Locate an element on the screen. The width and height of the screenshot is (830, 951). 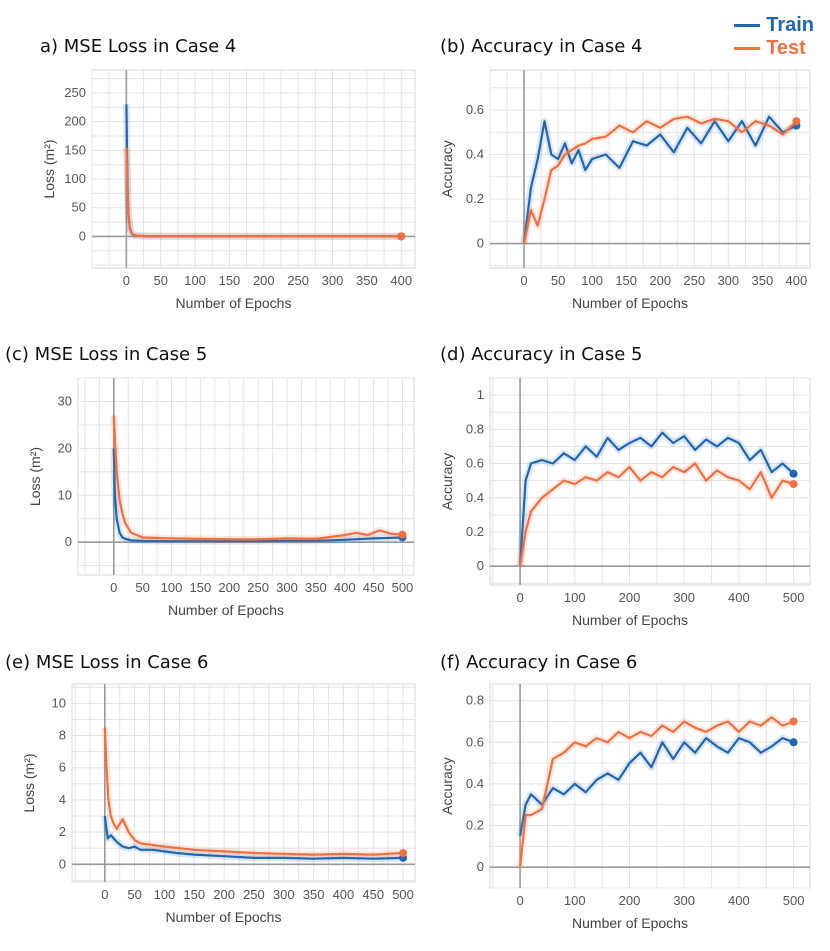
legend-swatch-train is located at coordinates (747, 25).